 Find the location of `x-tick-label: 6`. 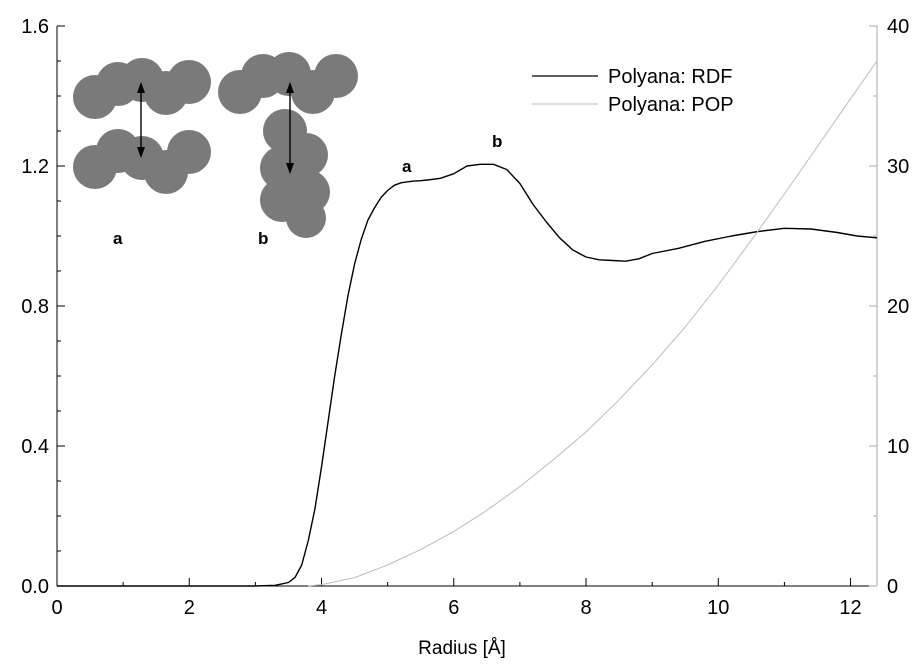

x-tick-label: 6 is located at coordinates (453, 608).